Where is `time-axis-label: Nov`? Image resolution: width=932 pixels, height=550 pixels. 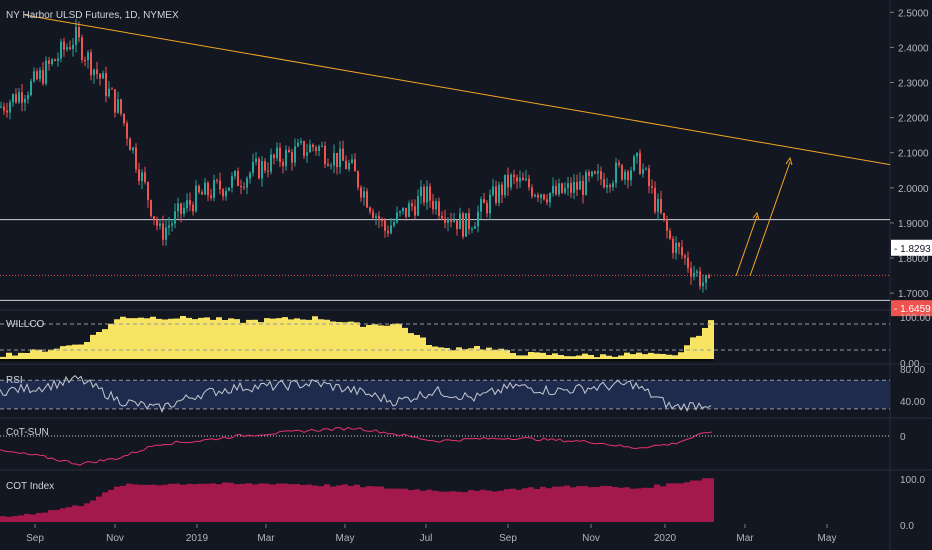 time-axis-label: Nov is located at coordinates (591, 538).